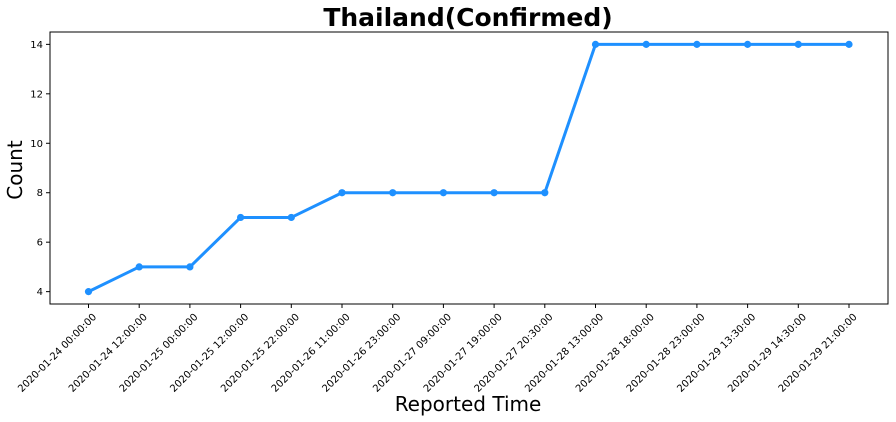 The image size is (896, 422). Describe the element at coordinates (468, 404) in the screenshot. I see `x-axis-label: Reported Time` at that location.